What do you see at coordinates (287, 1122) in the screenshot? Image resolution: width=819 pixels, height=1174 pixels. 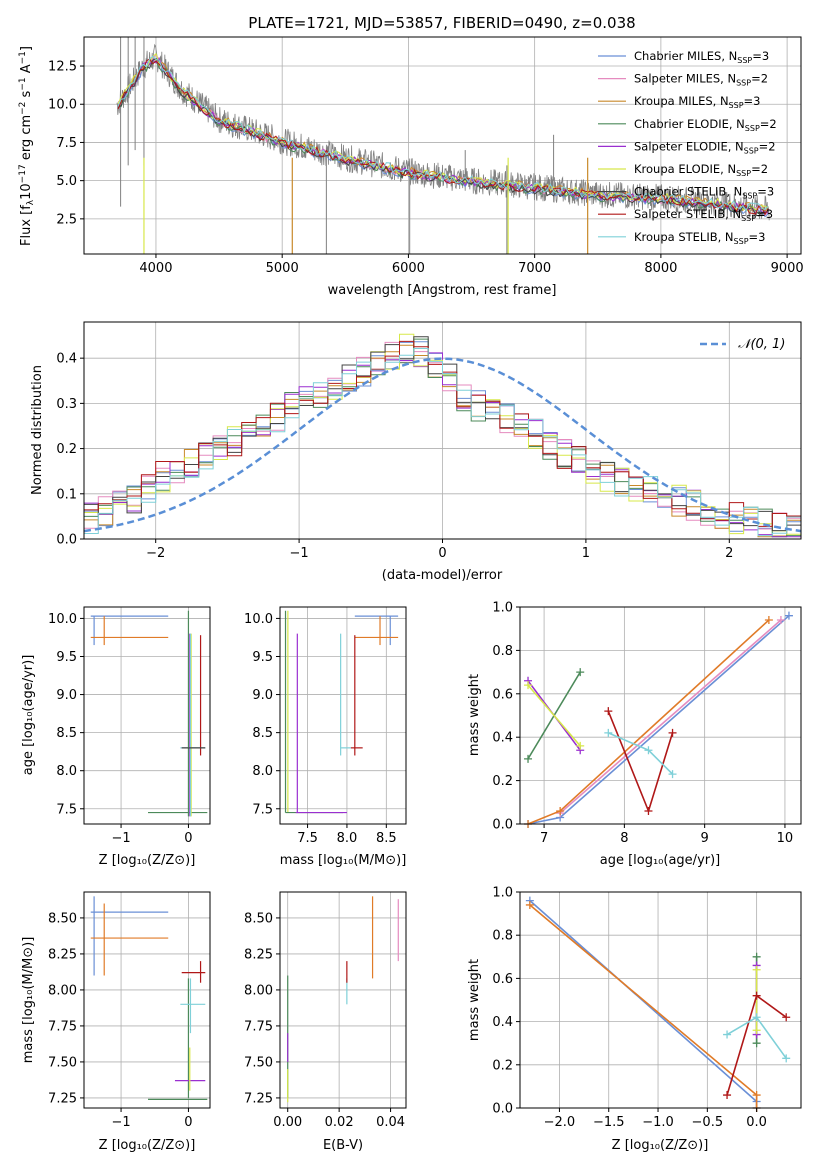 I see `x-tick-label: 0.00` at bounding box center [287, 1122].